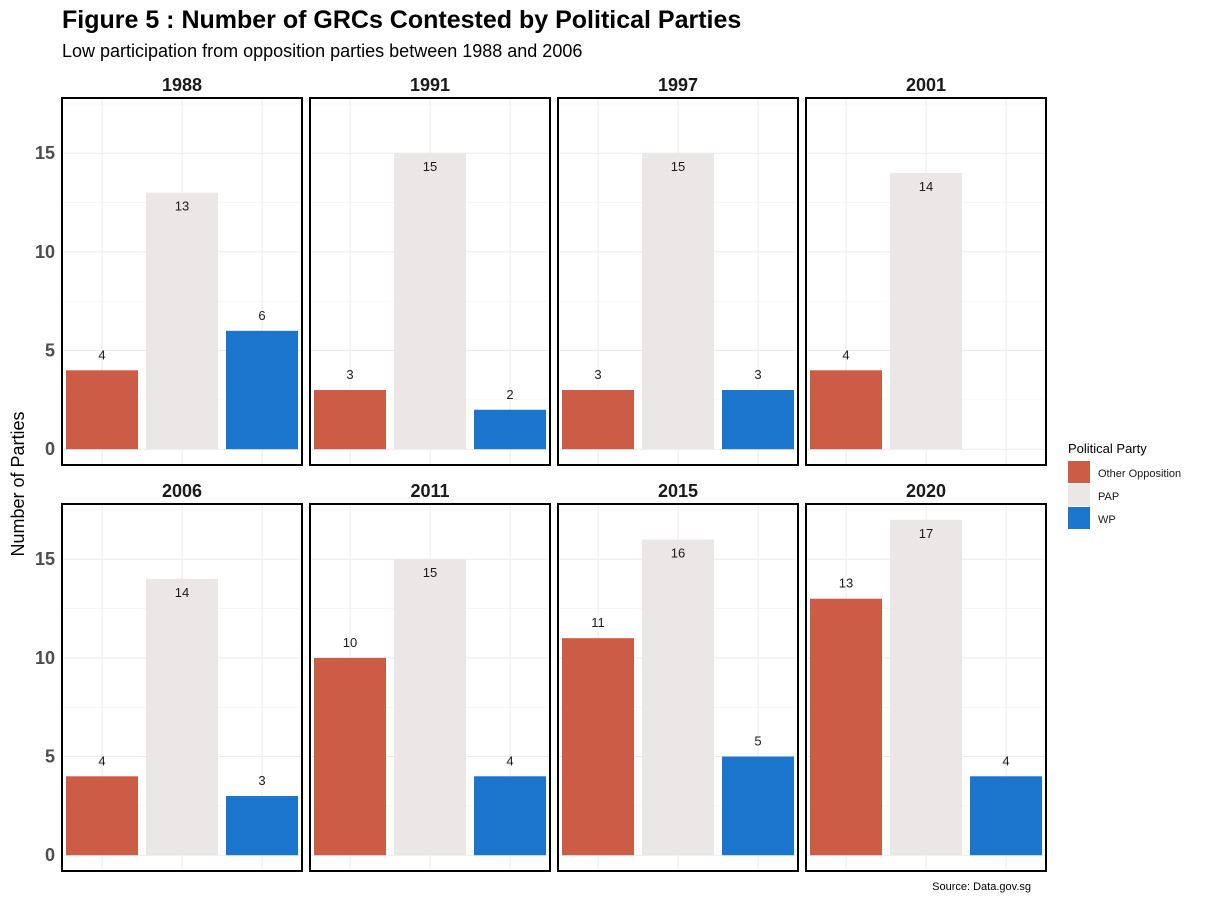 This screenshot has height=900, width=1206. What do you see at coordinates (926, 533) in the screenshot?
I see `data-label: 17` at bounding box center [926, 533].